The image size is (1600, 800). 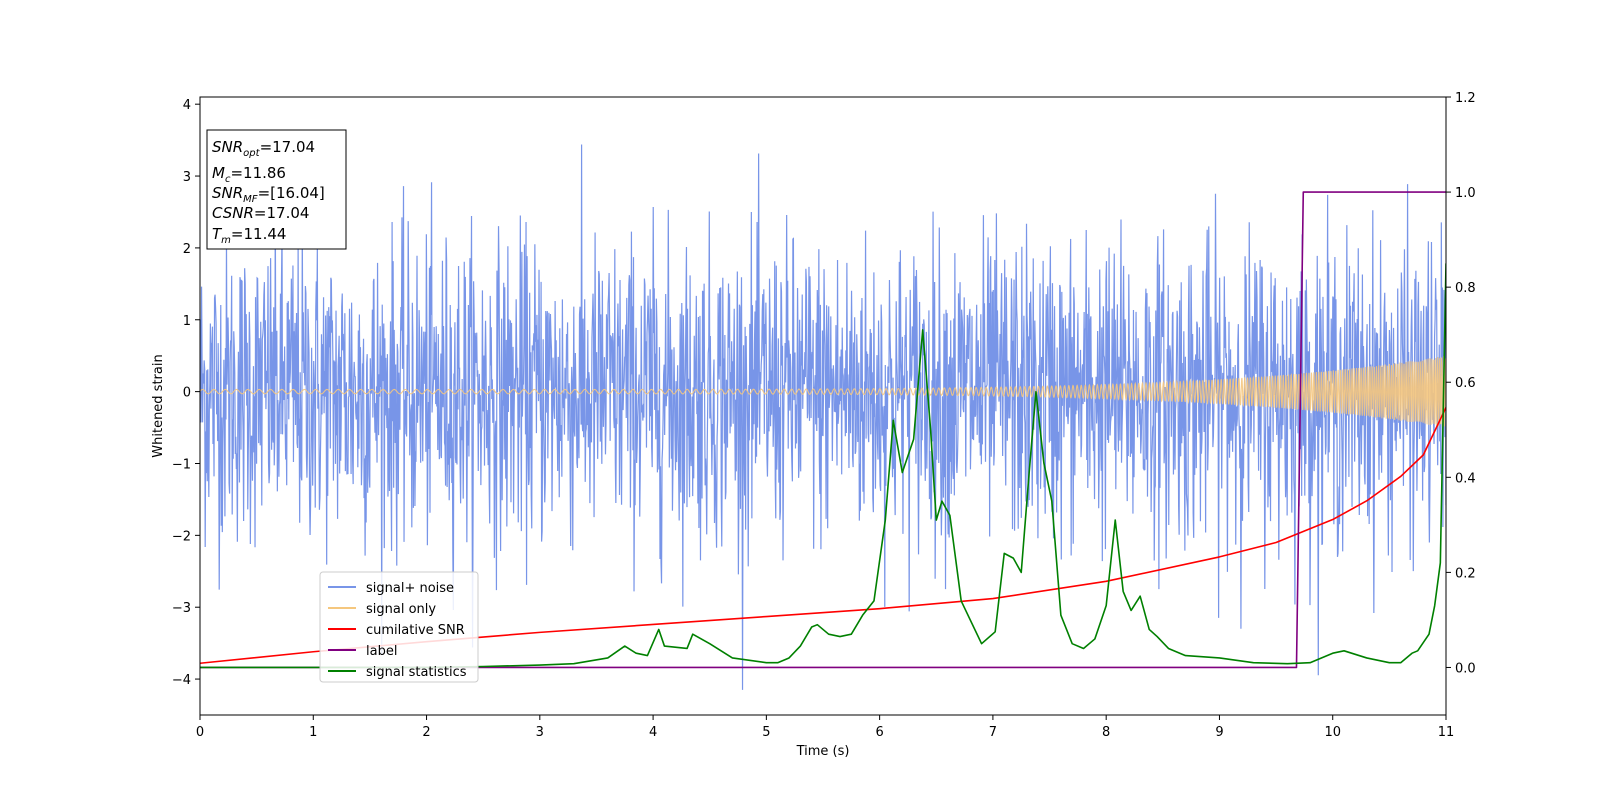 What do you see at coordinates (401, 609) in the screenshot?
I see `legend-label: signal only` at bounding box center [401, 609].